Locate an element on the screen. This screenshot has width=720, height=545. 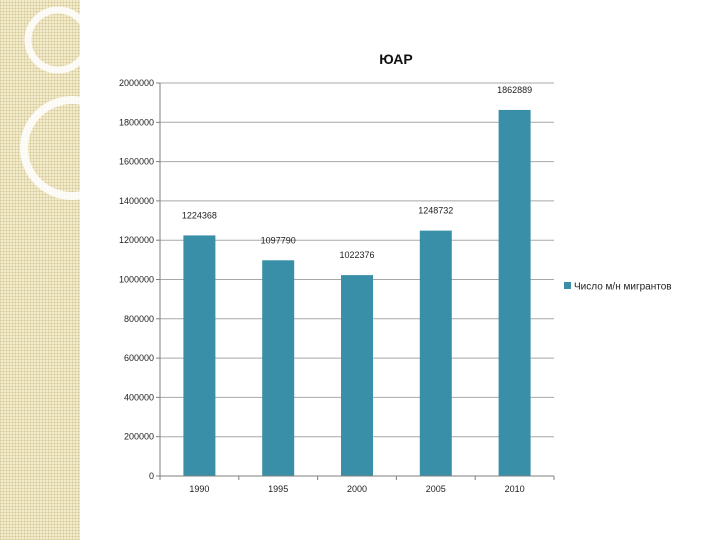
y-tick-label: 1600000 is located at coordinates (136, 162).